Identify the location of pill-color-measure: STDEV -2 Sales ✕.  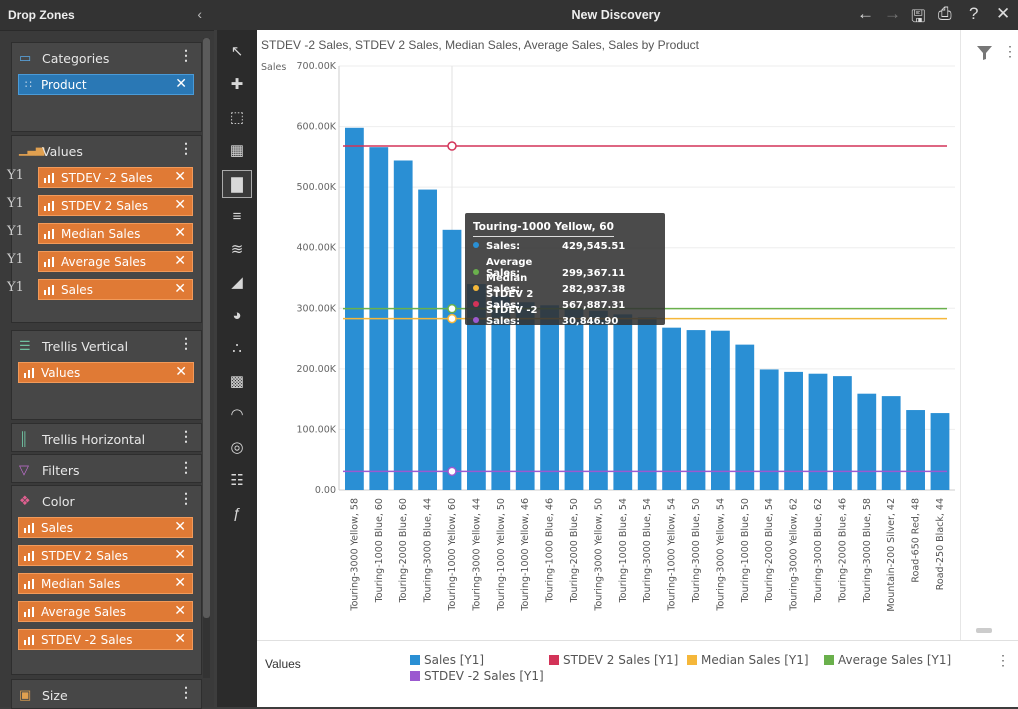
(105, 639).